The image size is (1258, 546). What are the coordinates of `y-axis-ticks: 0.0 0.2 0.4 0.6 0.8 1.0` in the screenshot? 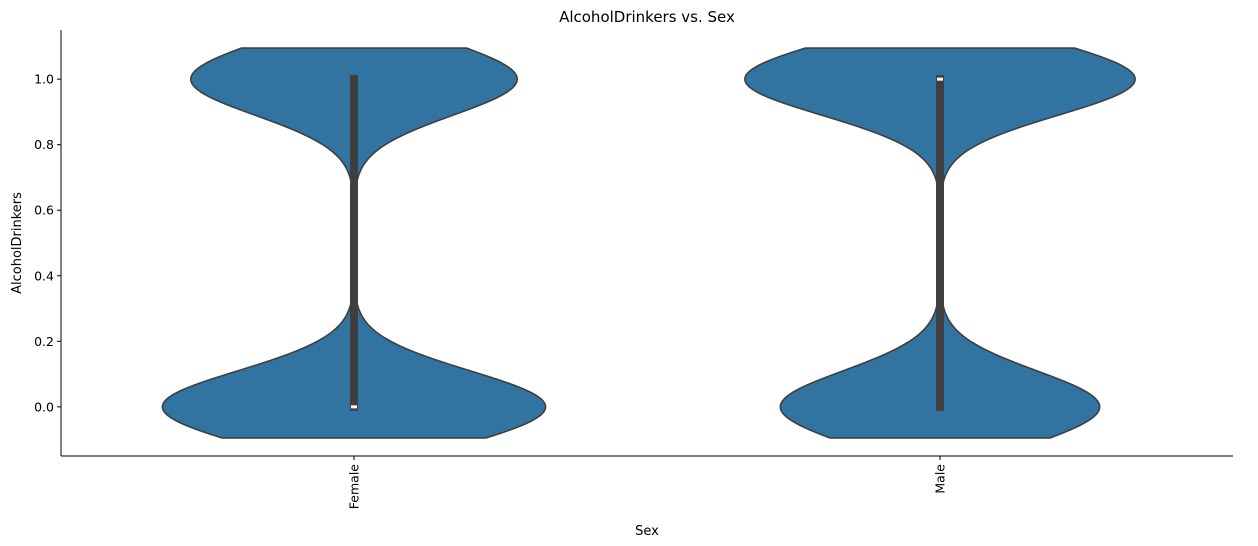 It's located at (47, 243).